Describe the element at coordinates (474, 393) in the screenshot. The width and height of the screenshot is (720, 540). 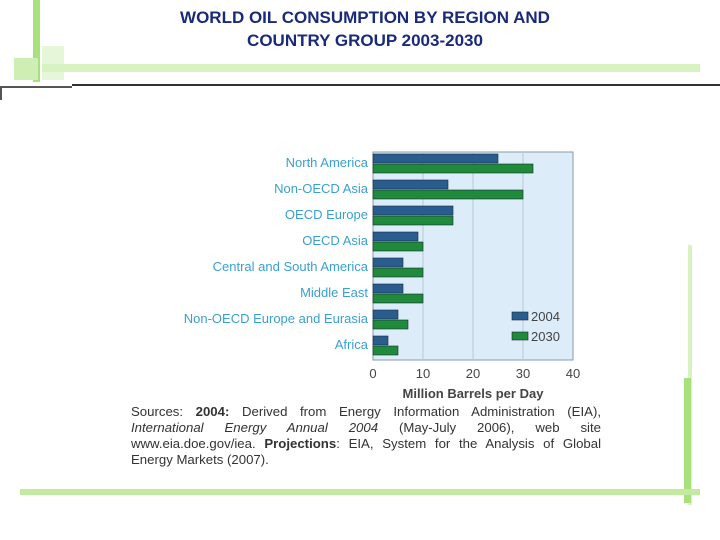
I see `x-axis-label: Million Barrels per Day` at that location.